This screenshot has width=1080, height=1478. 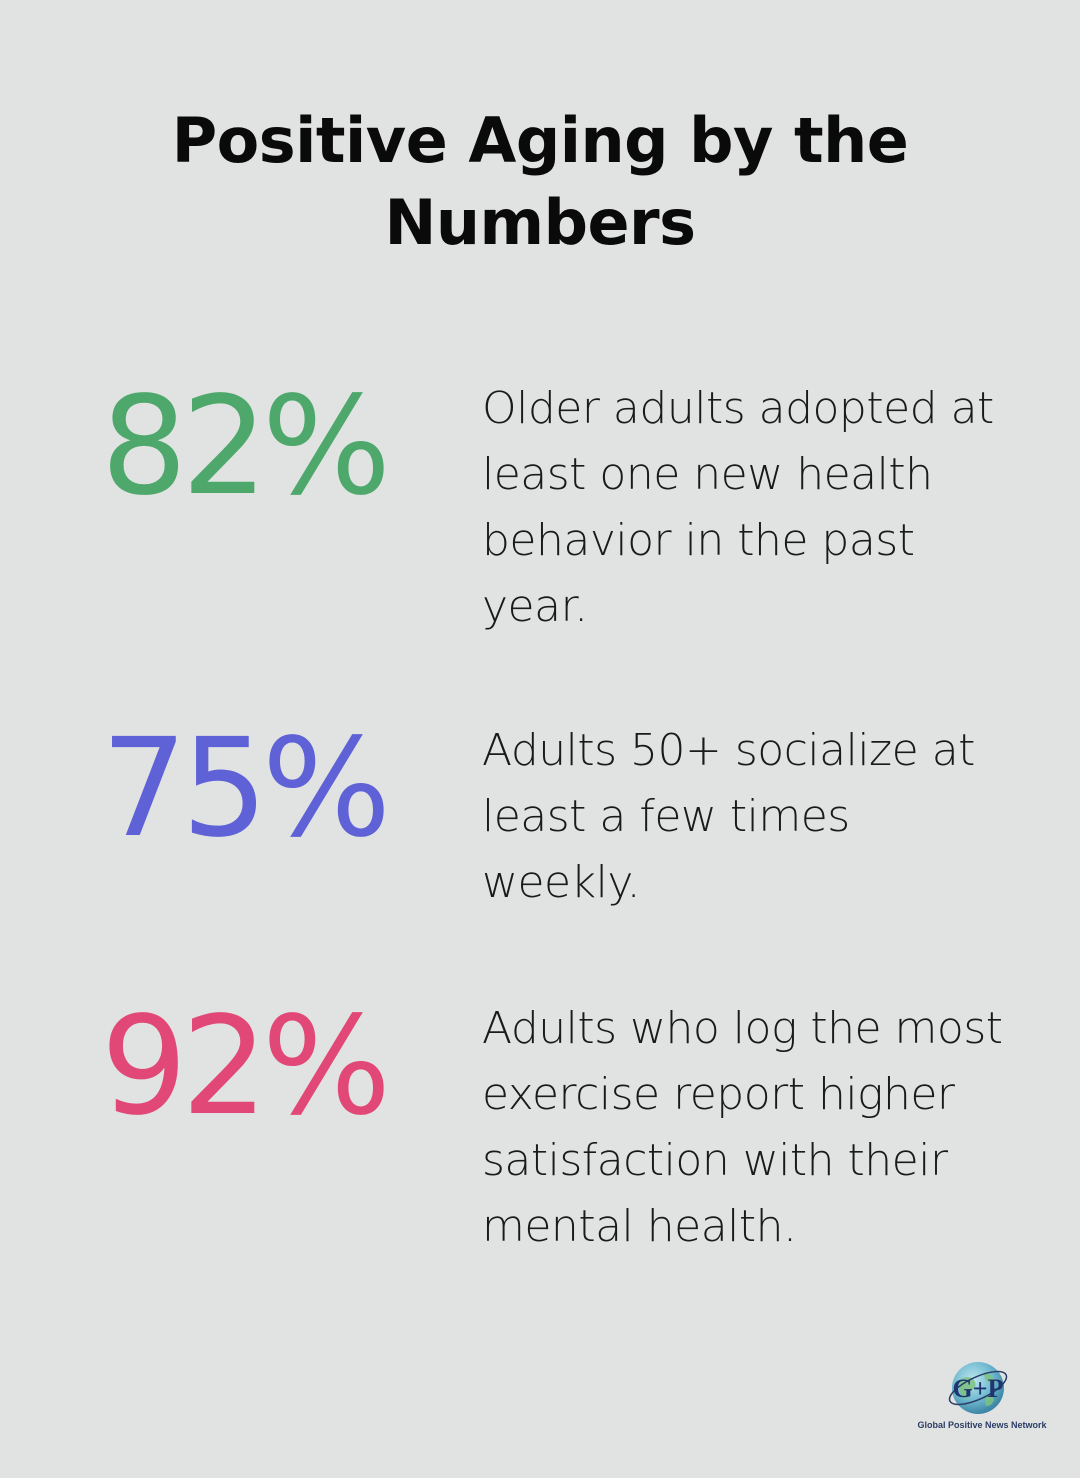 What do you see at coordinates (245, 1067) in the screenshot?
I see `stat-value: 92%` at bounding box center [245, 1067].